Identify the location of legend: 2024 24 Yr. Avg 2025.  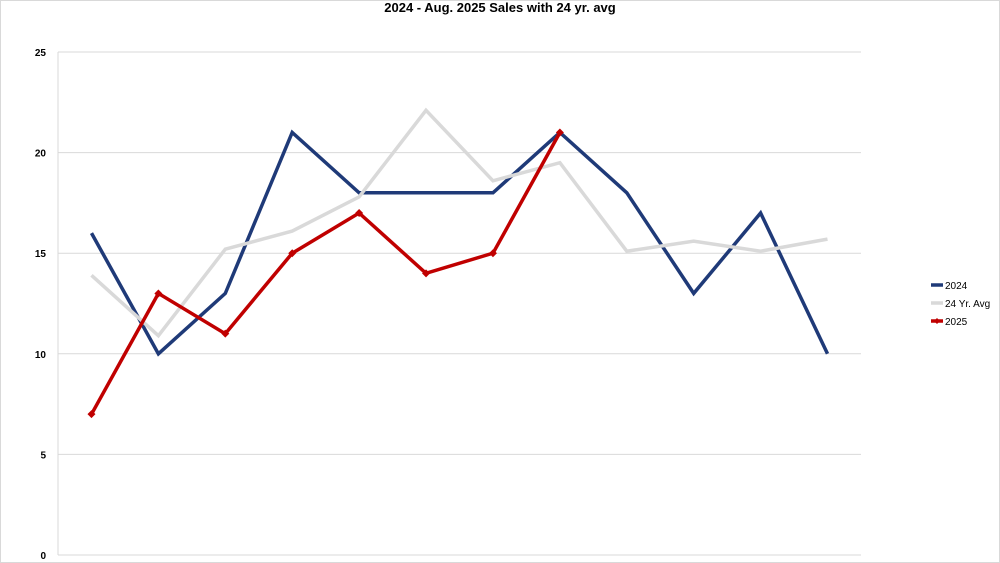
(960, 304).